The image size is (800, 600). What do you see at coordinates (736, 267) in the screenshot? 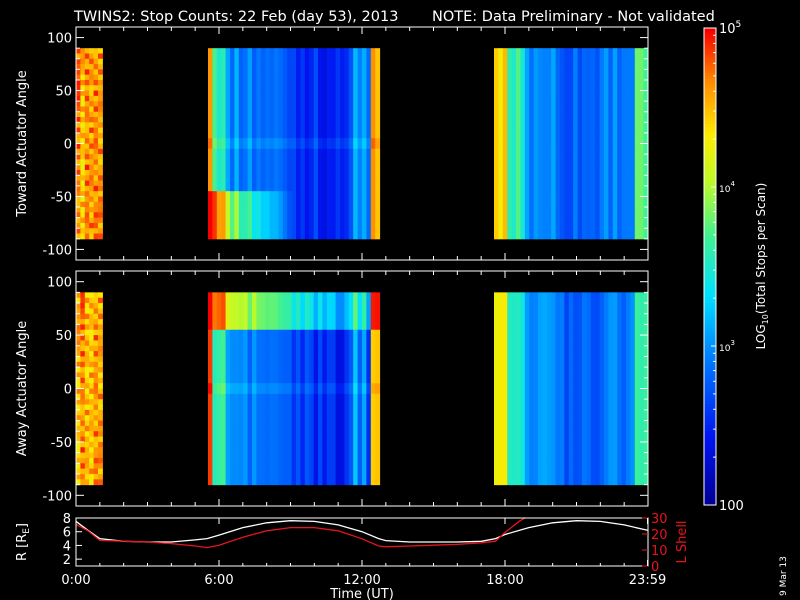
I see `colorbar: 10⁵ 10⁴ 10³ 100 LOG10(Total Stops per Scan)` at bounding box center [736, 267].